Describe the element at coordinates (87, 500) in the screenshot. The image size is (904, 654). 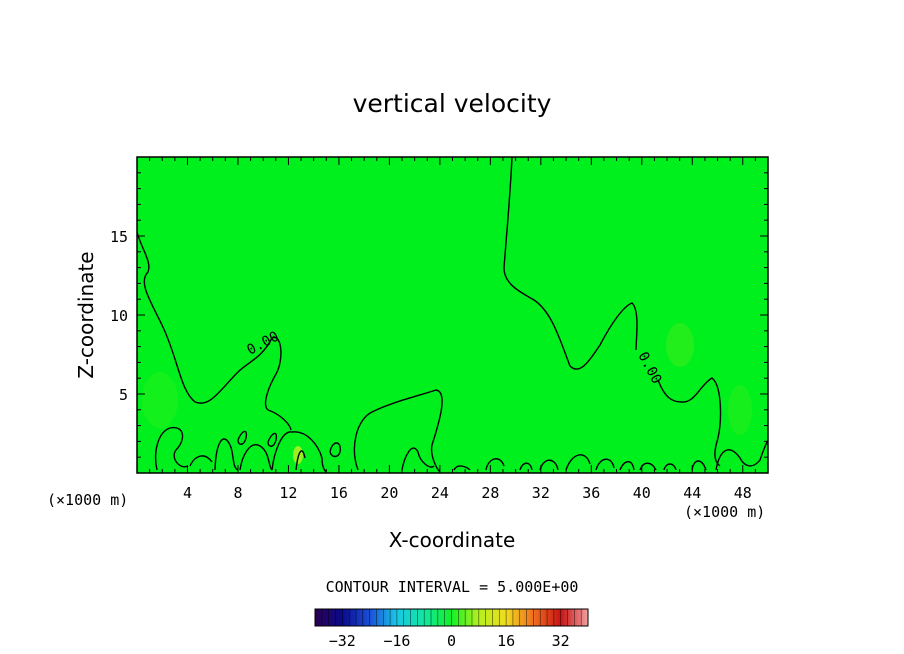
I see `x-unit-label-left: (×1000 m)` at that location.